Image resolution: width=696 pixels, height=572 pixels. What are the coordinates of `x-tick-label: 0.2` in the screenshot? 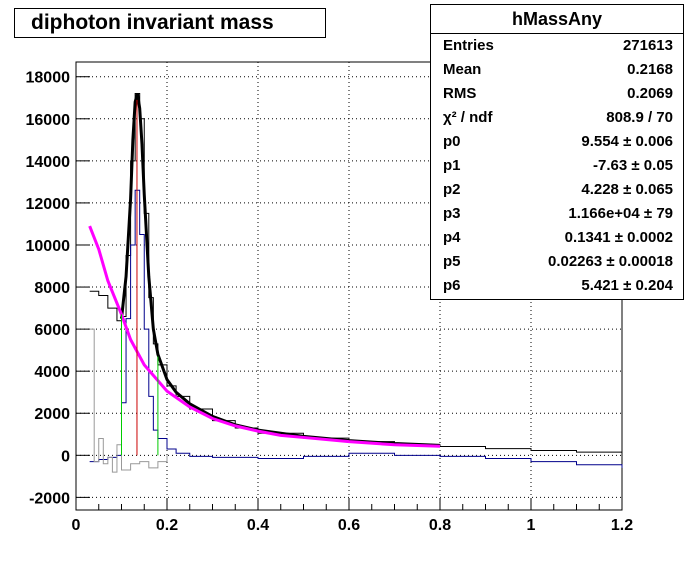 It's located at (167, 525).